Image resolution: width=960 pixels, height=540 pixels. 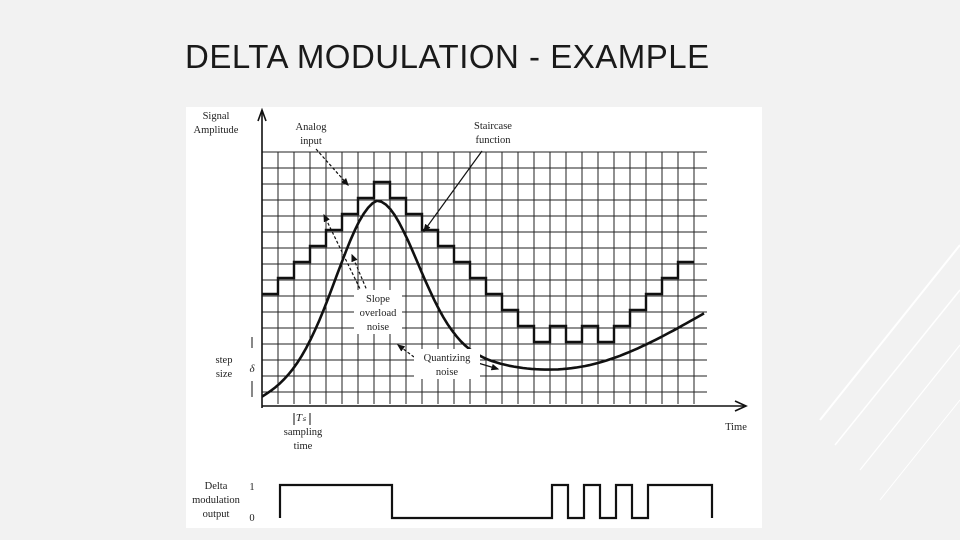 What do you see at coordinates (375, 286) in the screenshot?
I see `annotation-arrows` at bounding box center [375, 286].